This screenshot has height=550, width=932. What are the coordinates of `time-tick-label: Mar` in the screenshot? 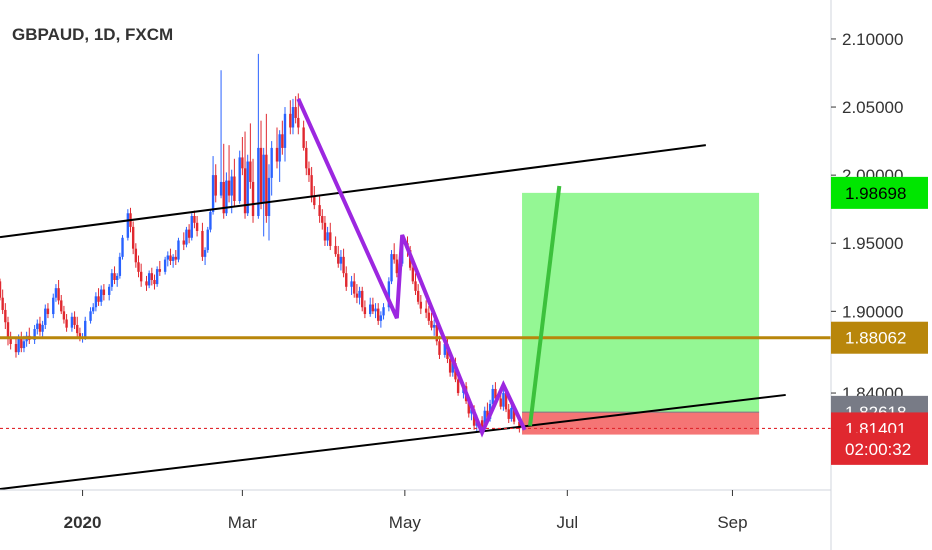 It's located at (243, 522).